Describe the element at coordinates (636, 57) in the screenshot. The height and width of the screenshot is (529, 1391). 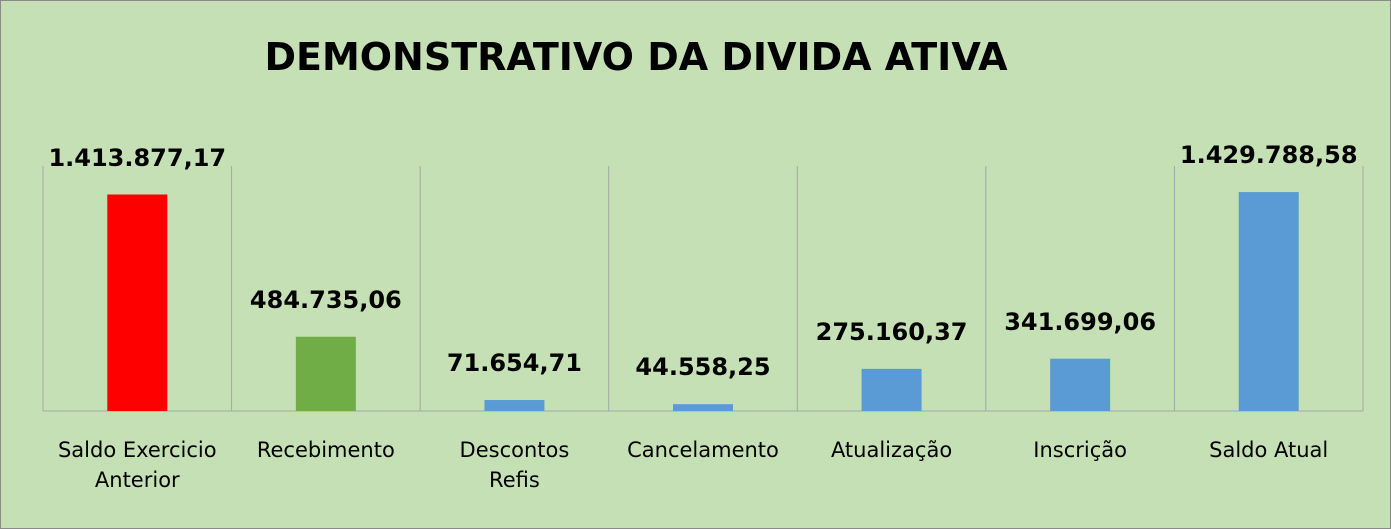
I see `chart-title: DEMONSTRATIVO DA DIVIDA ATIVA` at that location.